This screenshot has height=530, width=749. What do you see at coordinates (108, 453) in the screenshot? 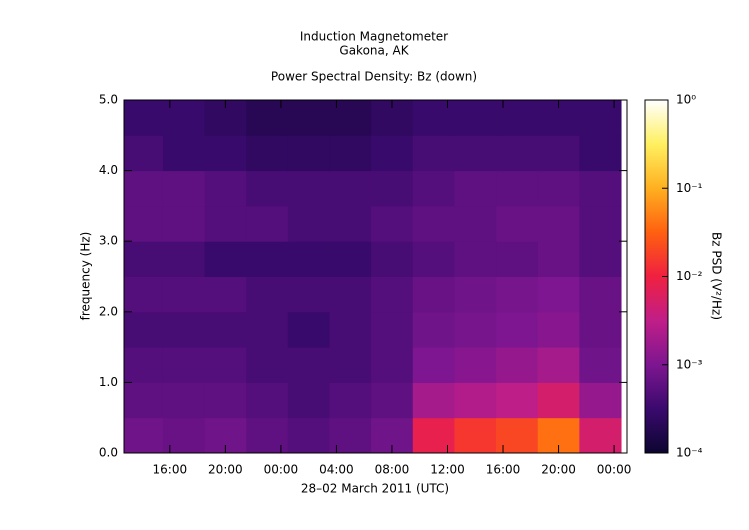
I see `y-tick-label: 0.0` at bounding box center [108, 453].